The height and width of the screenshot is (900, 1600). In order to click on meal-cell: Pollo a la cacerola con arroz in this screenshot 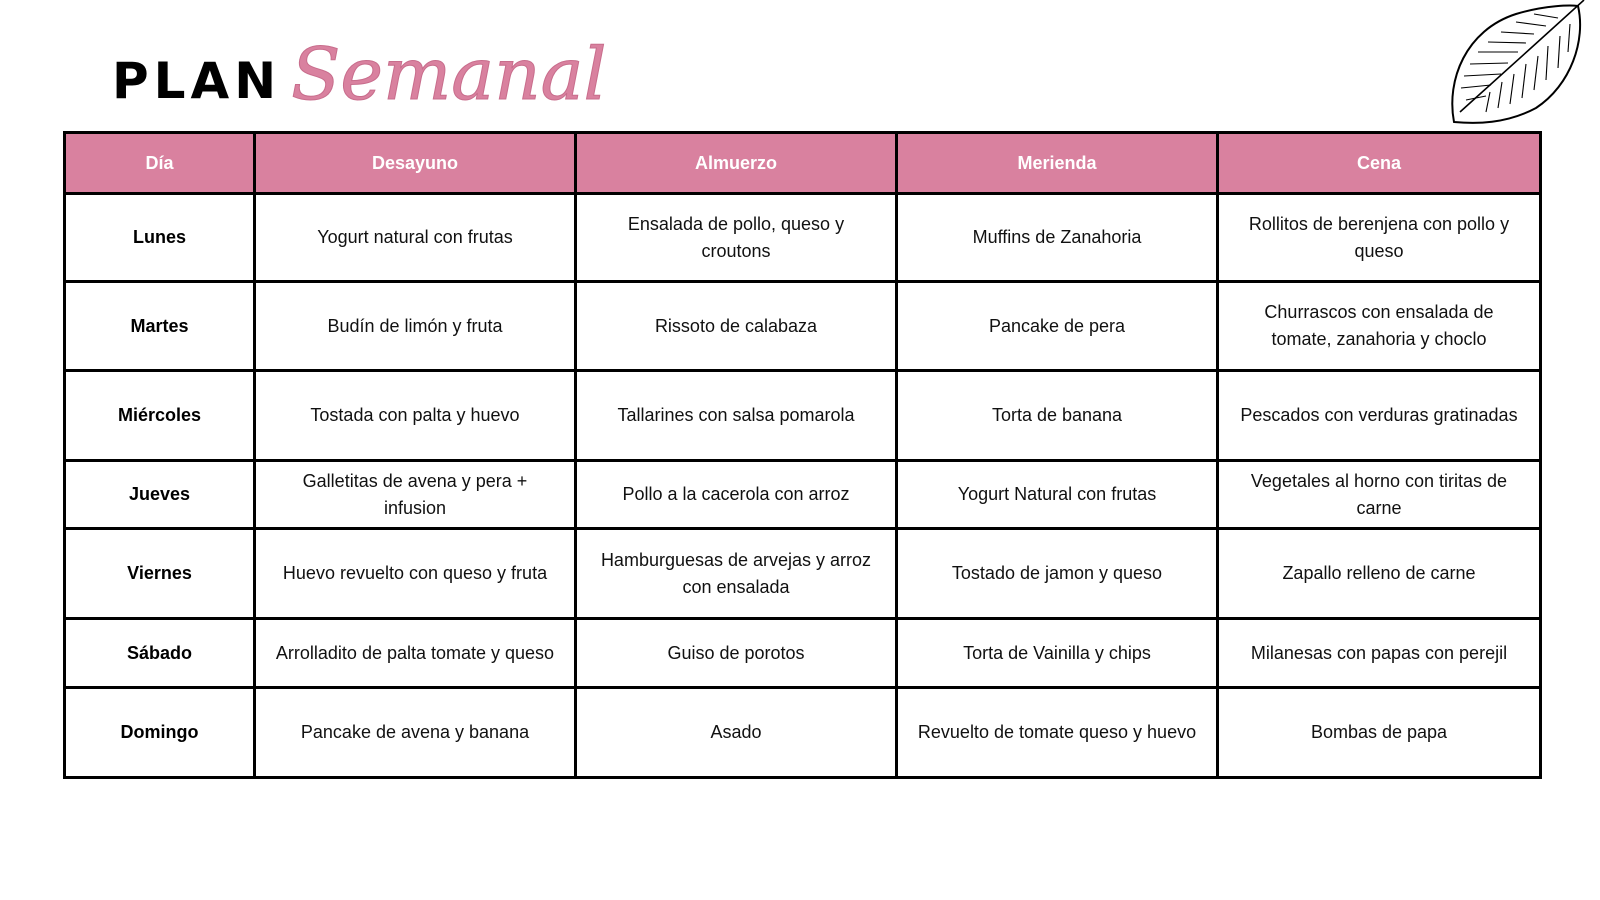, I will do `click(736, 494)`.